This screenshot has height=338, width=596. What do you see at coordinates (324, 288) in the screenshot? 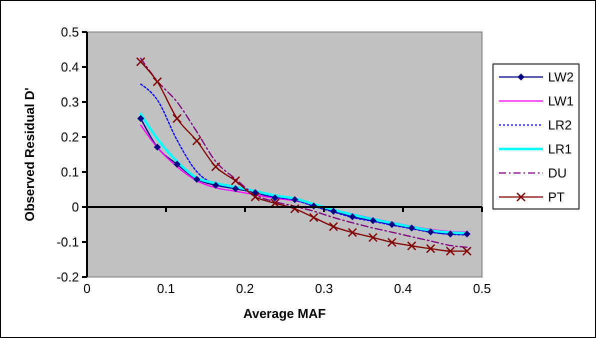
I see `x-tick-label: 0.3` at bounding box center [324, 288].